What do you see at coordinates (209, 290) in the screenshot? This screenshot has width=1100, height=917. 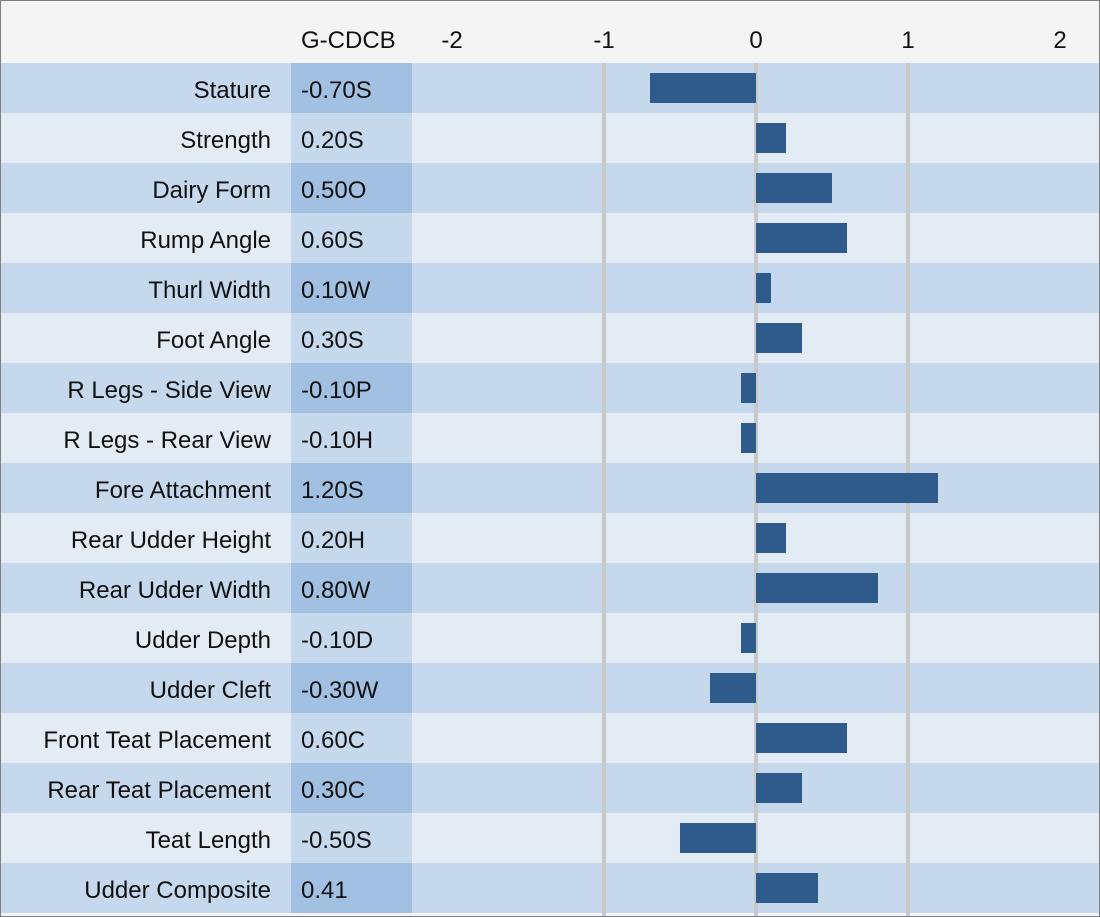 I see `trait-label: Thurl Width` at bounding box center [209, 290].